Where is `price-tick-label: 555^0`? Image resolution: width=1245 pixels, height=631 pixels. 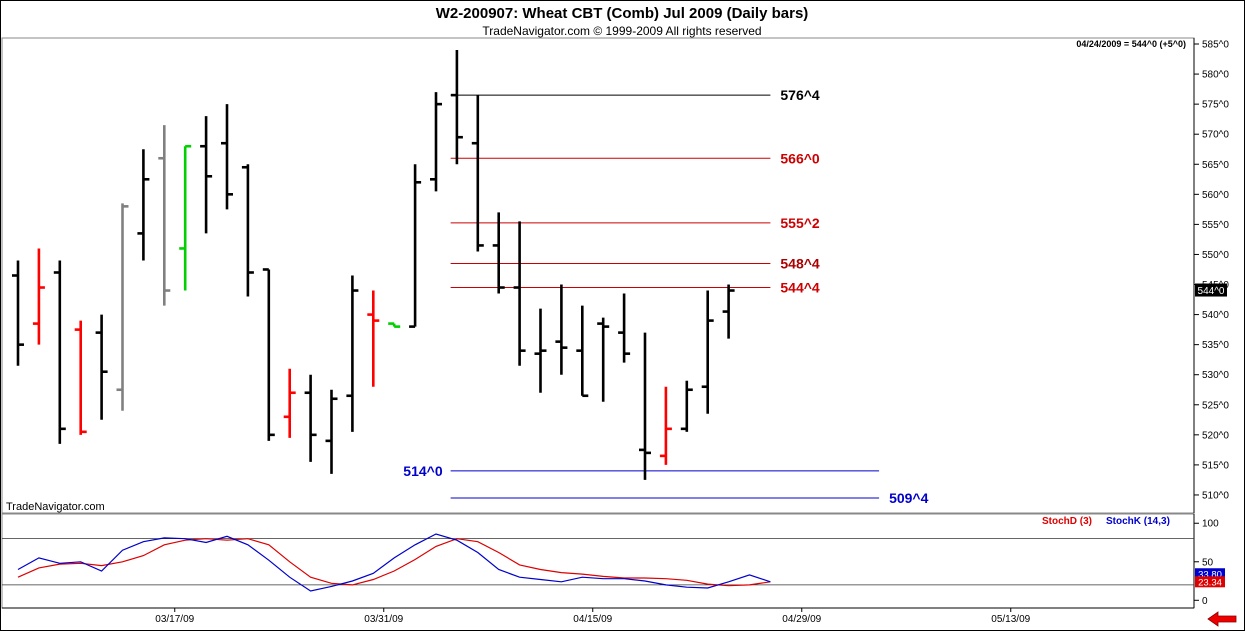
price-tick-label: 555^0 is located at coordinates (1215, 225).